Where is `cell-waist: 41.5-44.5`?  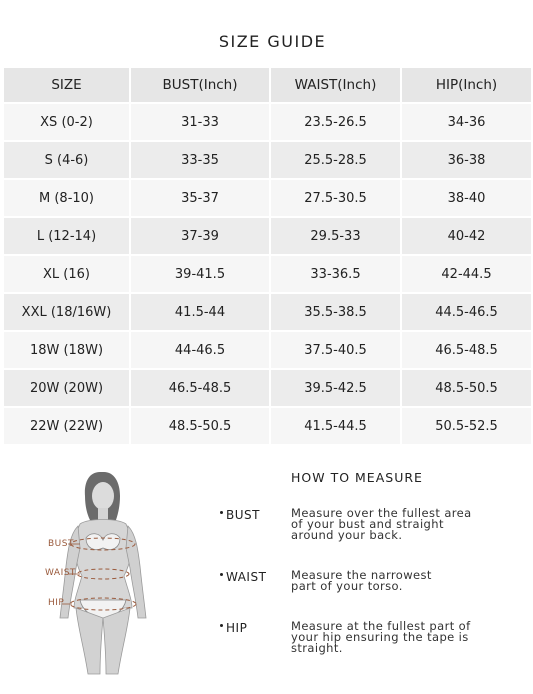 cell-waist: 41.5-44.5 is located at coordinates (335, 426).